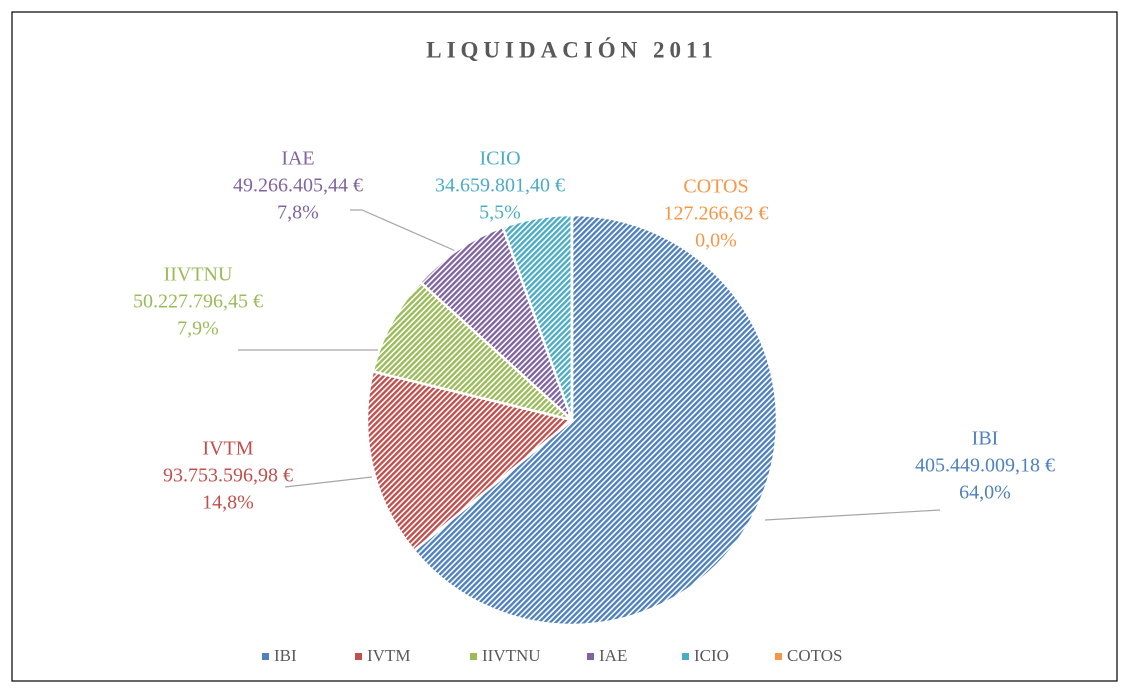 This screenshot has width=1128, height=688. What do you see at coordinates (499, 159) in the screenshot?
I see `slice-category: ICIO` at bounding box center [499, 159].